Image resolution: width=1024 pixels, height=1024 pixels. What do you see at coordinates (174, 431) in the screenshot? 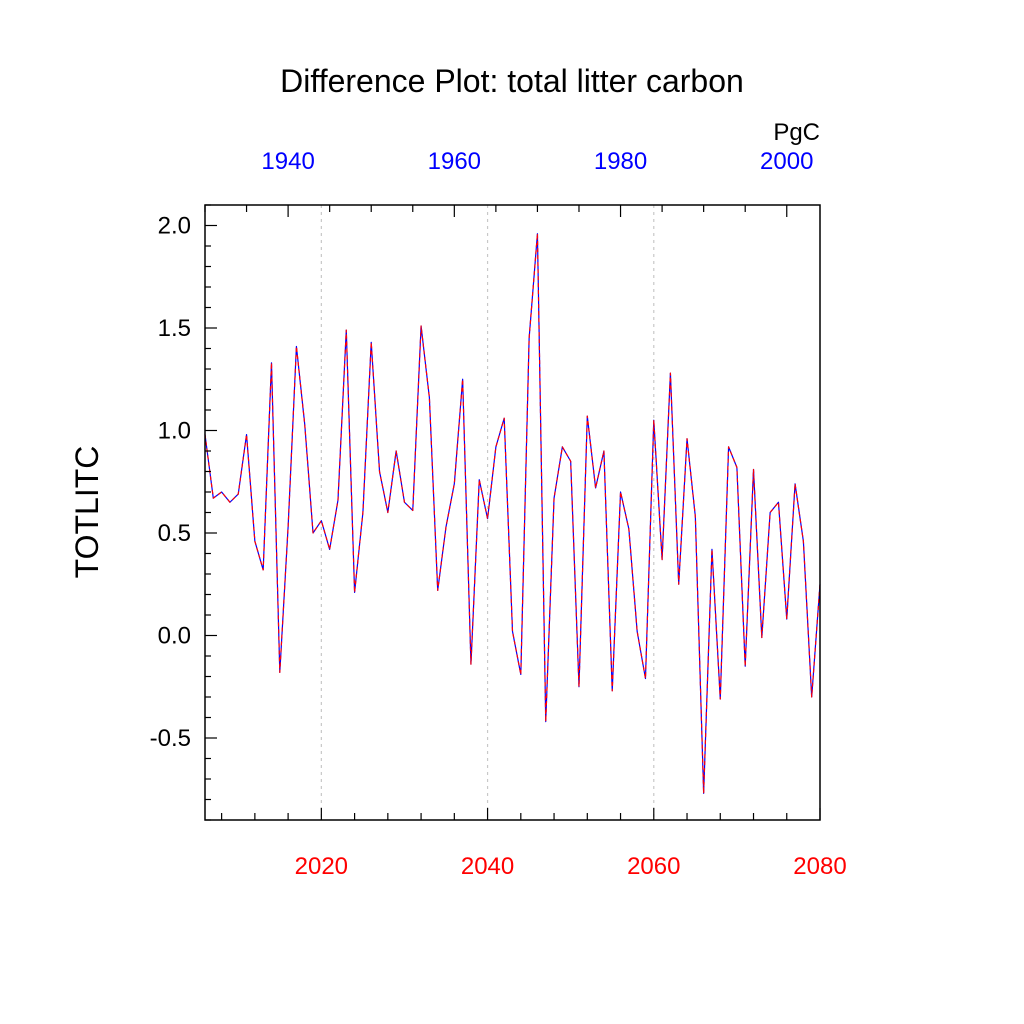
I see `y-tick-label: 1.0` at bounding box center [174, 431].